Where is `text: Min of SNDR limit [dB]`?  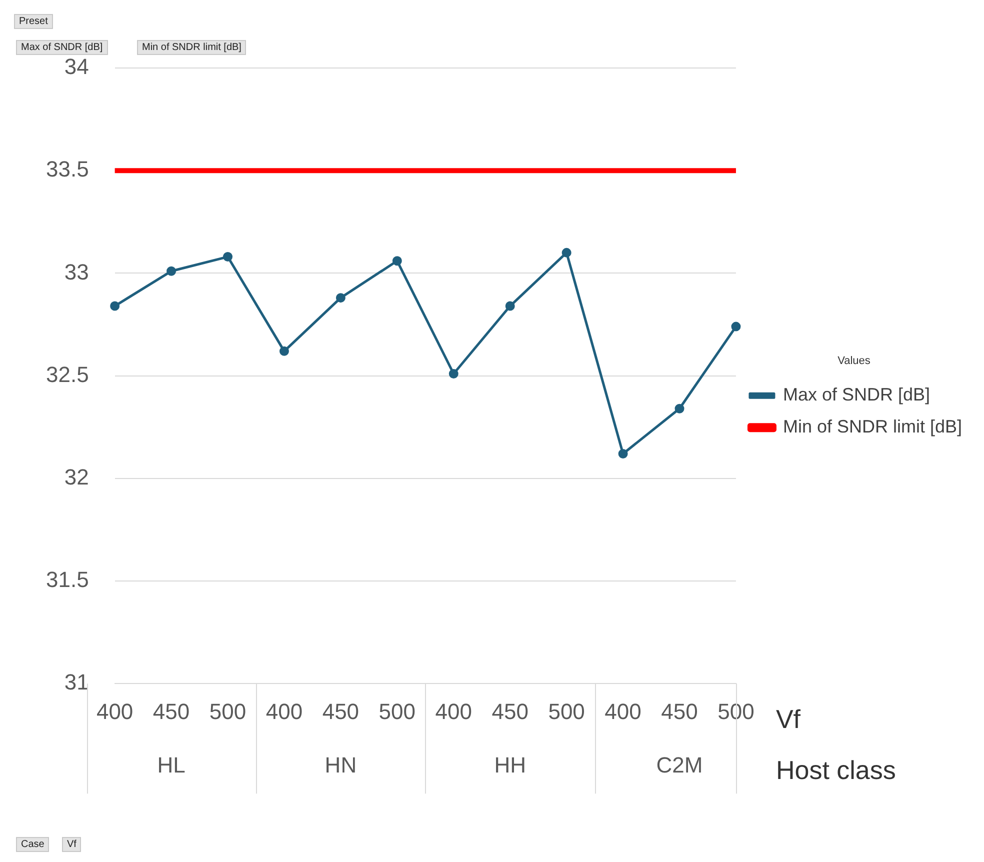
text: Min of SNDR limit [dB] is located at coordinates (191, 47).